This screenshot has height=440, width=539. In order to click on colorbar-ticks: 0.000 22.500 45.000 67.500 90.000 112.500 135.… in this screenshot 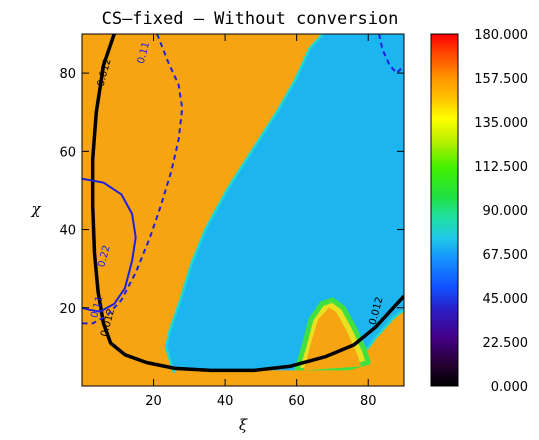, I will do `click(501, 211)`.